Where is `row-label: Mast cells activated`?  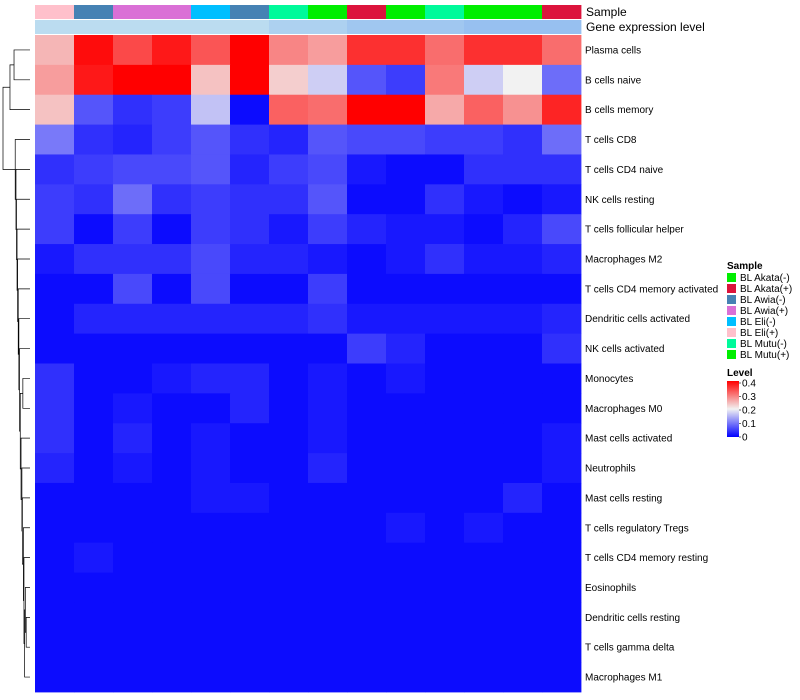 row-label: Mast cells activated is located at coordinates (628, 439).